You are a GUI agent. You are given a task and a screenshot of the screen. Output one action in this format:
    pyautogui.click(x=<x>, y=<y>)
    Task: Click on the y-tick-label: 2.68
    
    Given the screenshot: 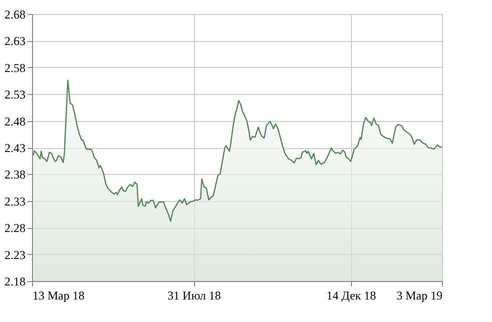 What is the action you would take?
    pyautogui.click(x=15, y=15)
    